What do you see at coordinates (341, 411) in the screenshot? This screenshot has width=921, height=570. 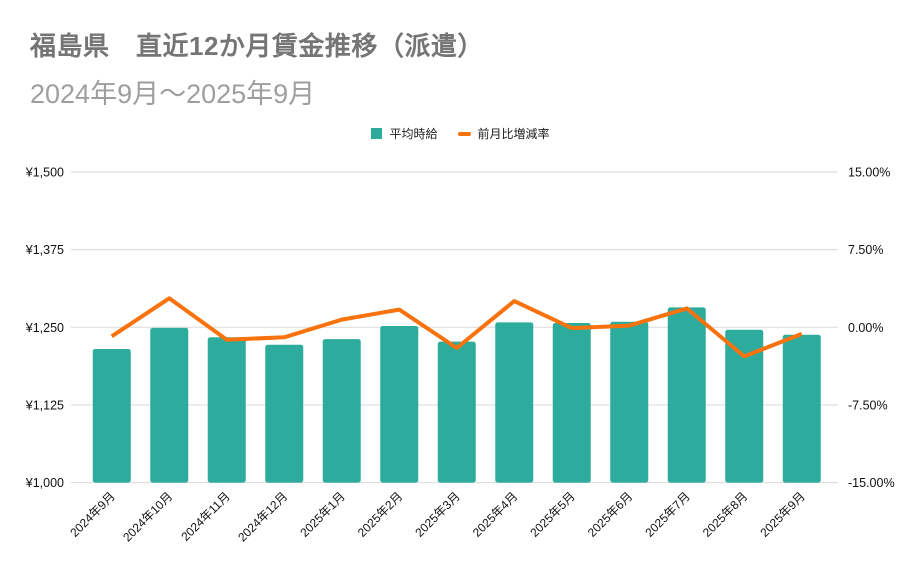 I see `wage-bar-2025年1月` at bounding box center [341, 411].